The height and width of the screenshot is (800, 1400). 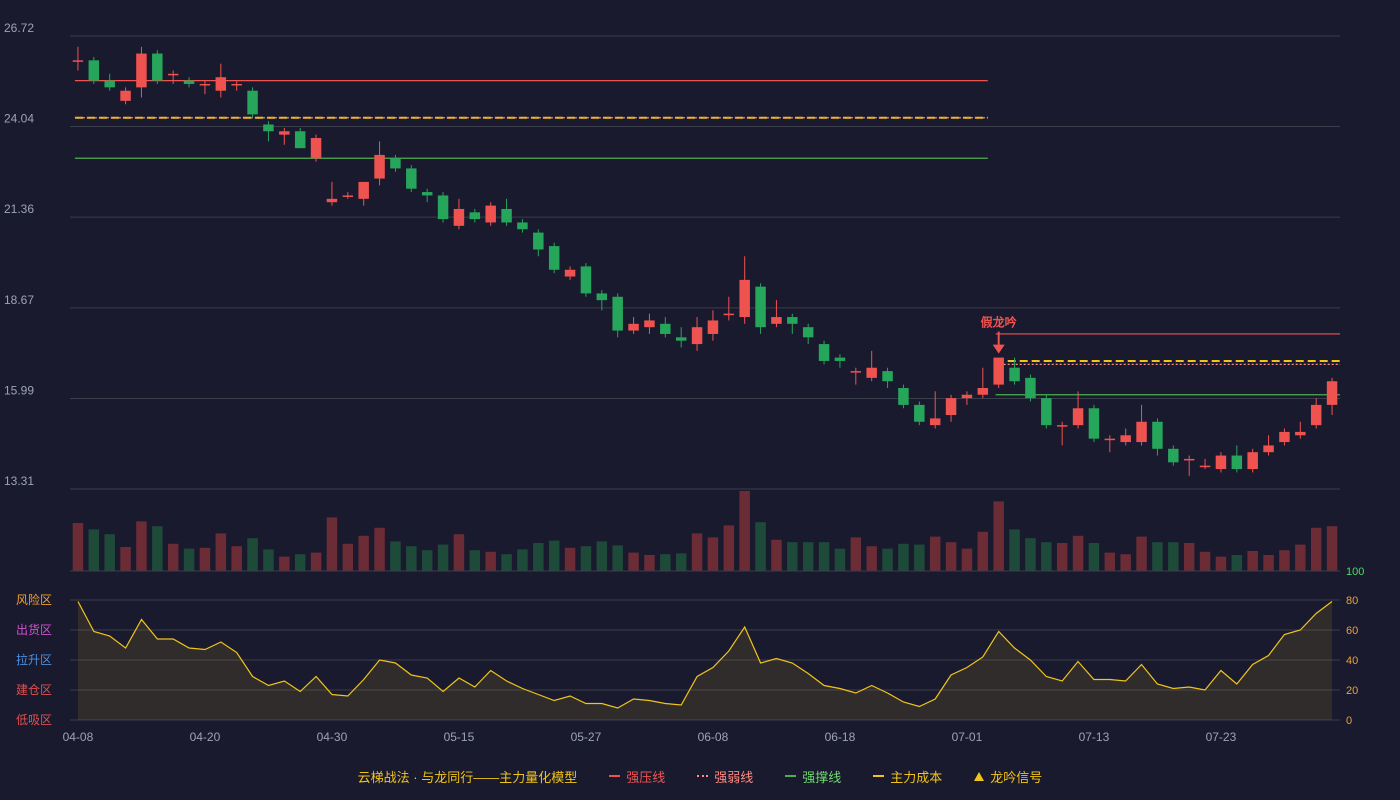 I want to click on x-tick-label: 07-13, so click(x=1094, y=737).